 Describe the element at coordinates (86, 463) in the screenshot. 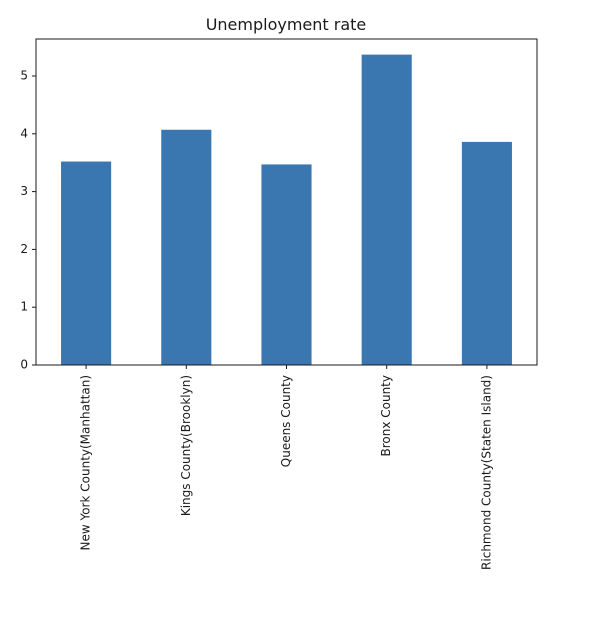

I see `x-tick-label: New York County(Manhattan)` at that location.